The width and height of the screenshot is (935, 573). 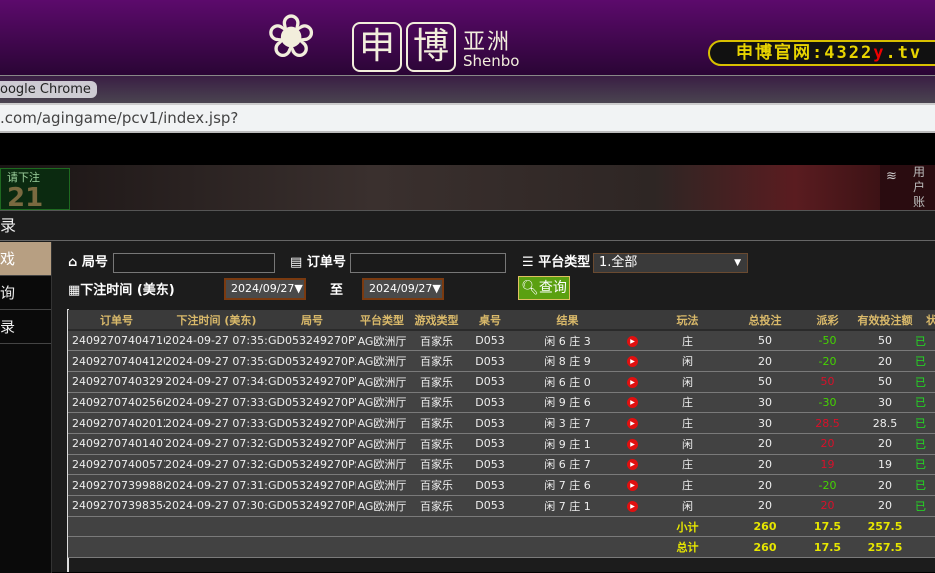 What do you see at coordinates (312, 485) in the screenshot?
I see `round-id: GD053249270PR` at bounding box center [312, 485].